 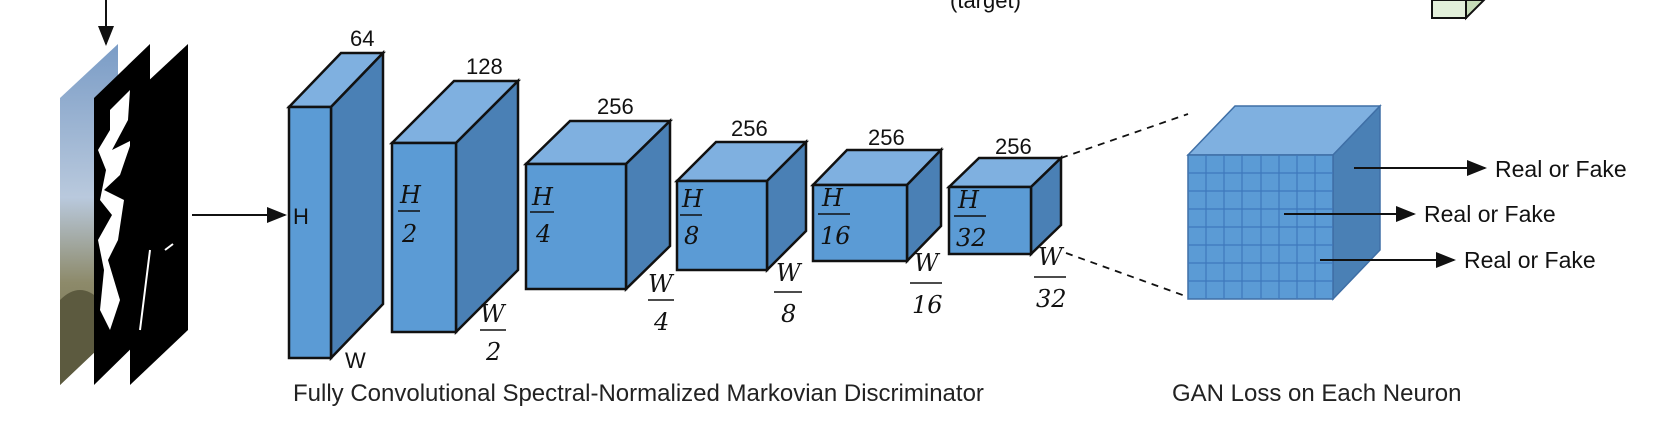 I want to click on block-6-w-fraction: W 32, so click(x=1050, y=278).